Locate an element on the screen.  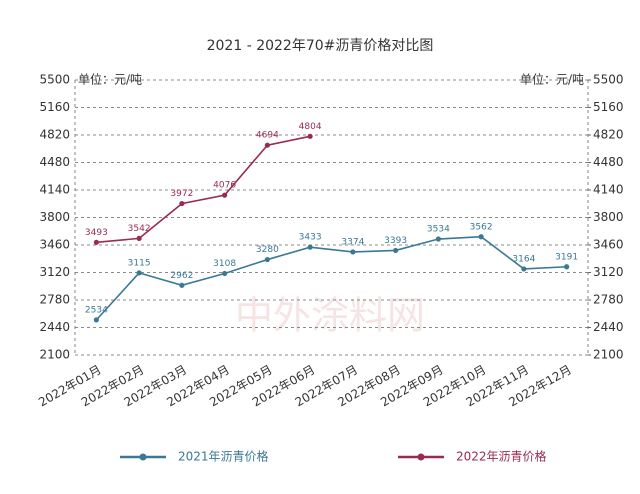
data-label: 3280 is located at coordinates (267, 250).